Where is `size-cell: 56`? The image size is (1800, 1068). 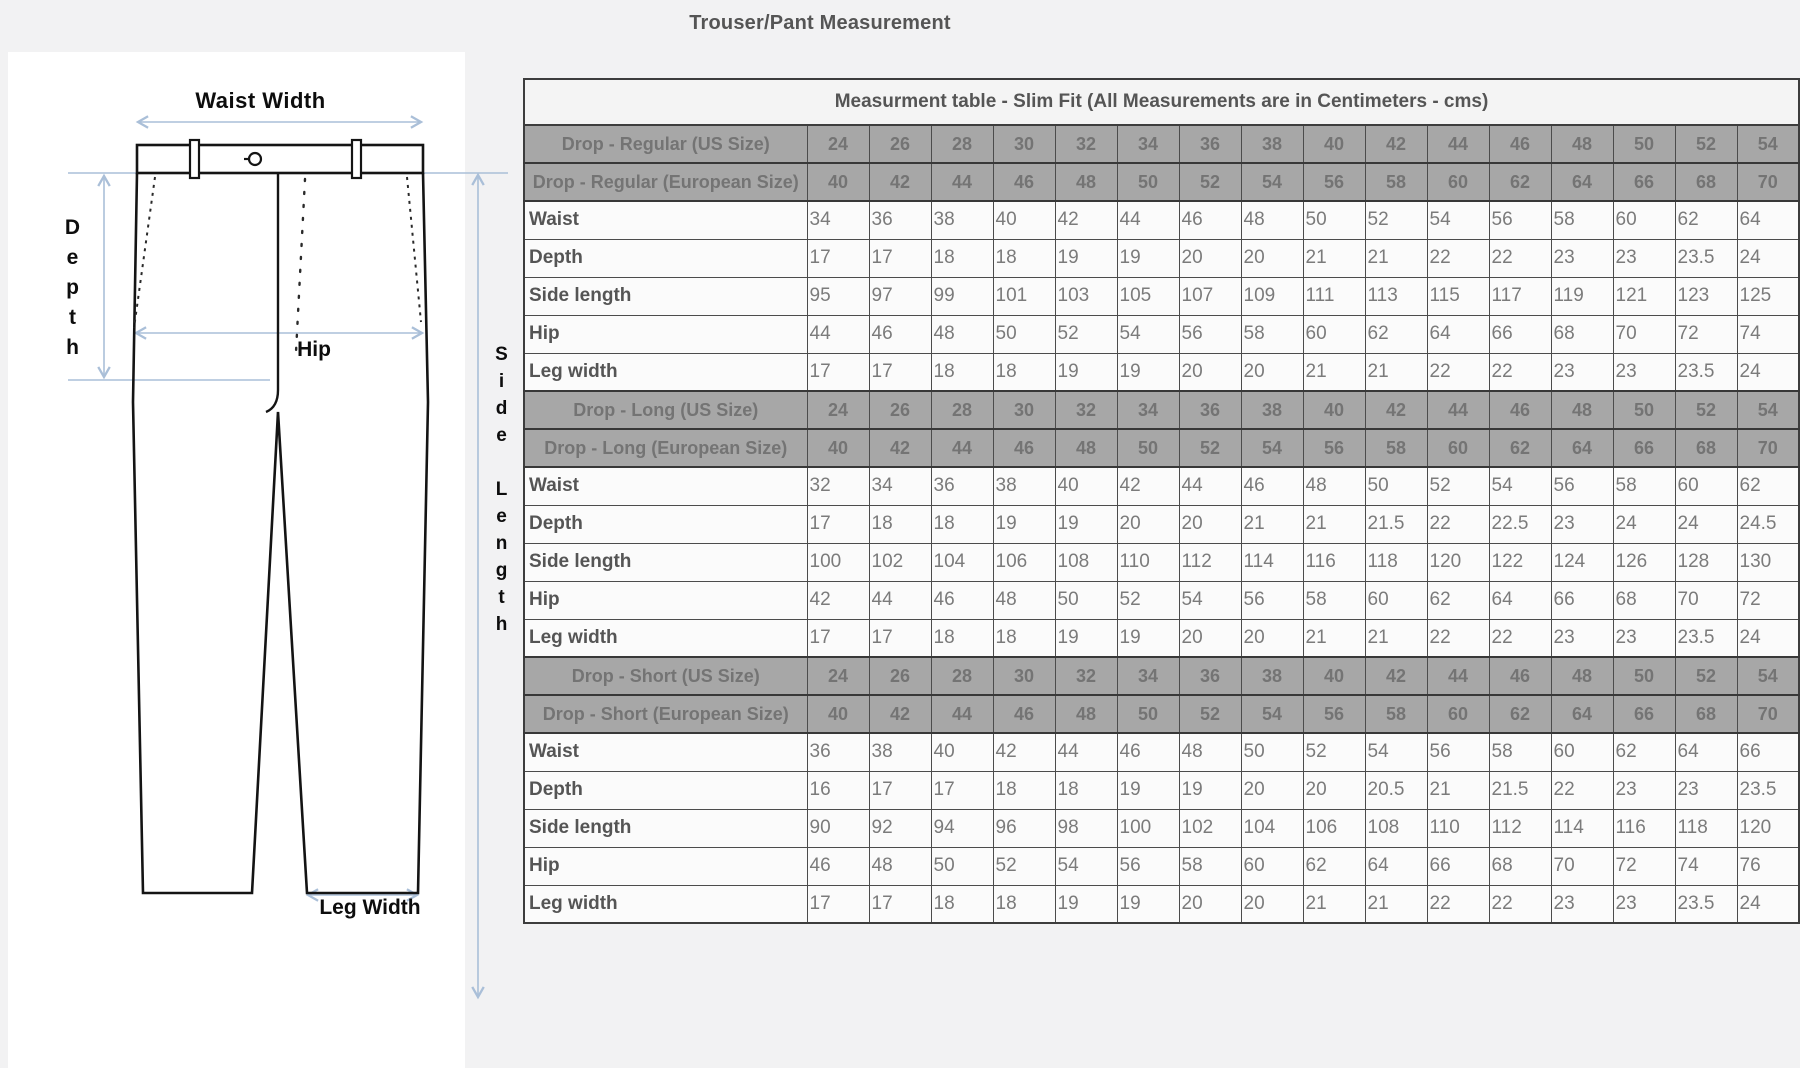 size-cell: 56 is located at coordinates (1334, 714).